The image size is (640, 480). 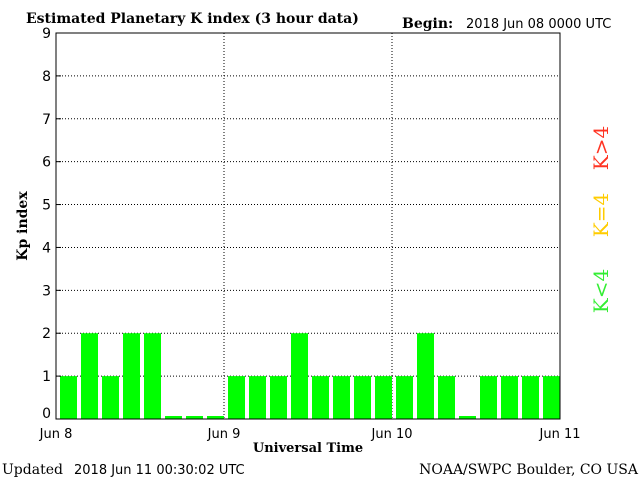 I want to click on legend-entry: K=4, so click(x=601, y=215).